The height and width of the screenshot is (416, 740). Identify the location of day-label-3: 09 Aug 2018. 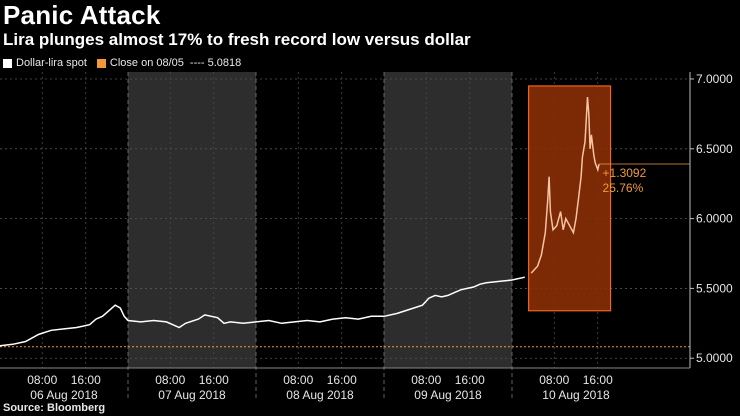
(448, 395).